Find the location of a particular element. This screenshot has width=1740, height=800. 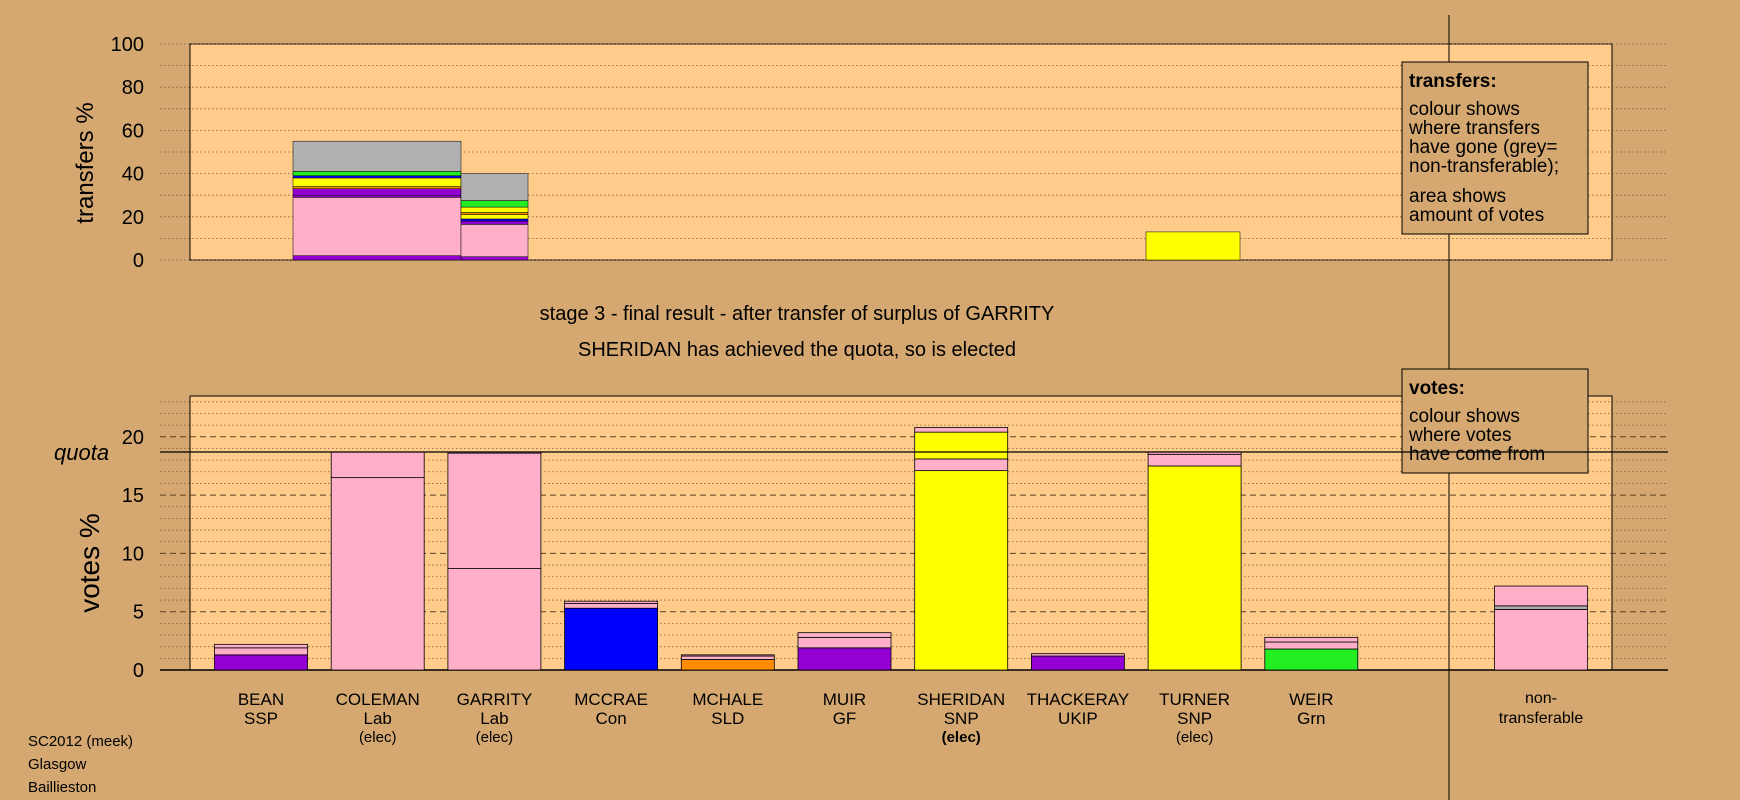

candidate-name: SHERIDAN is located at coordinates (961, 699).